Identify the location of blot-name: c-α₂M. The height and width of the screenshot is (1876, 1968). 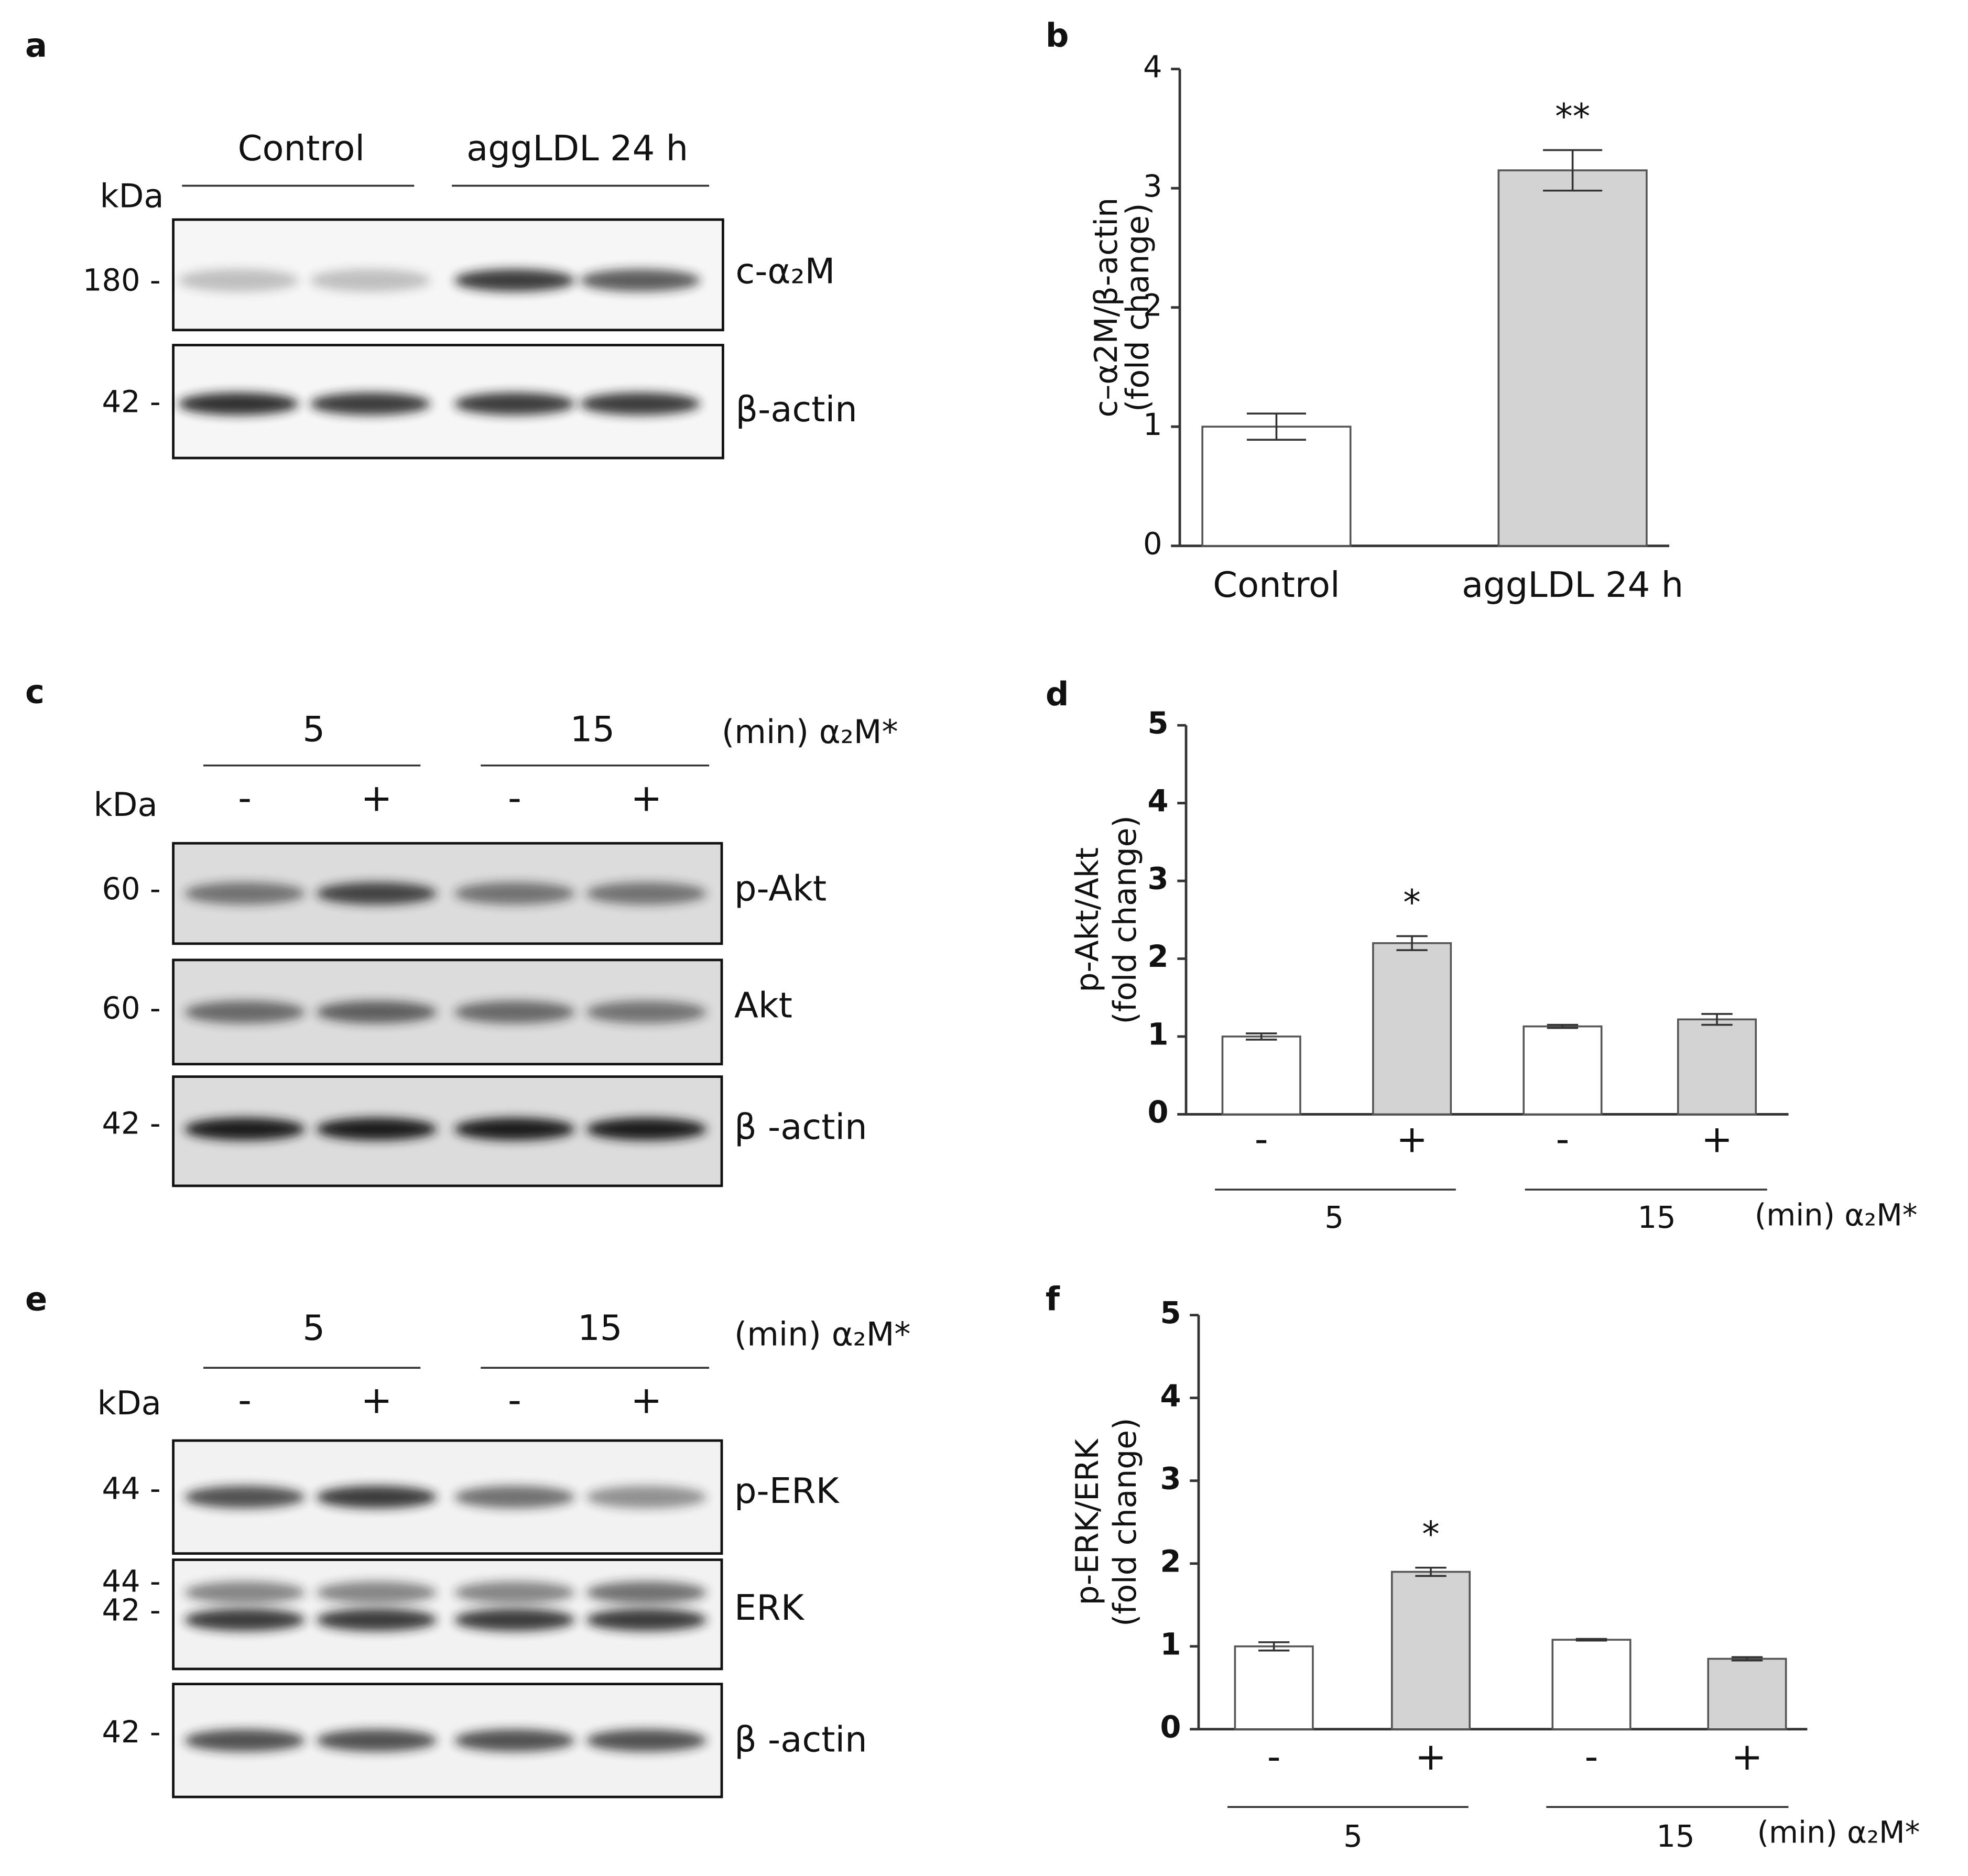
(785, 271).